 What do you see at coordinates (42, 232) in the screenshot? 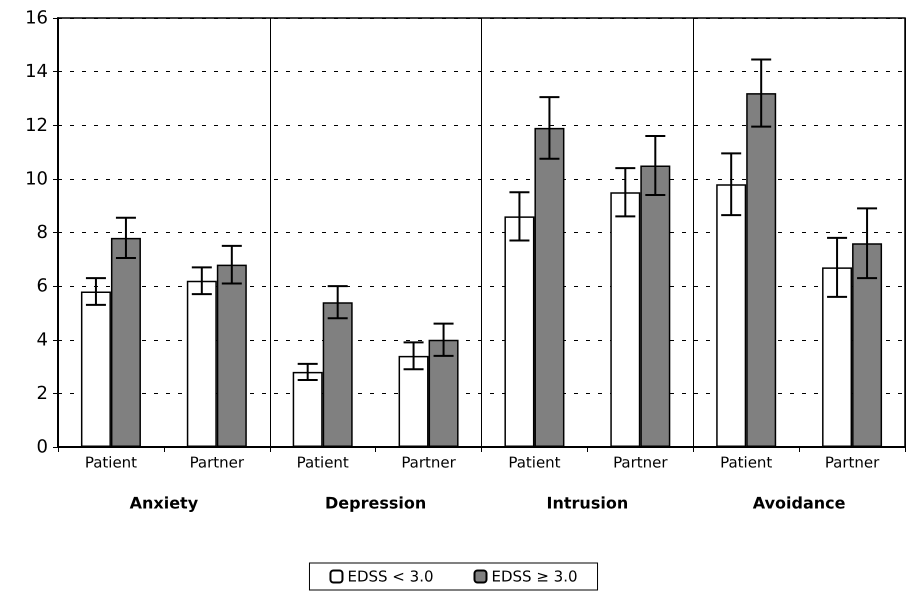
I see `y-tick-label: 8` at bounding box center [42, 232].